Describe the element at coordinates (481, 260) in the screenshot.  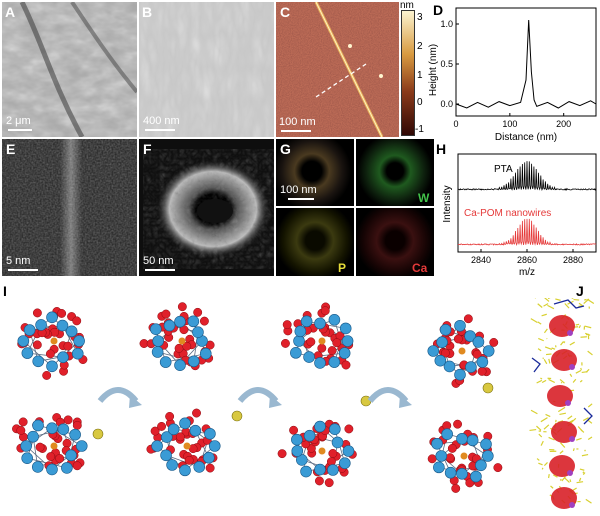
I see `x-tick-label: 2840` at that location.